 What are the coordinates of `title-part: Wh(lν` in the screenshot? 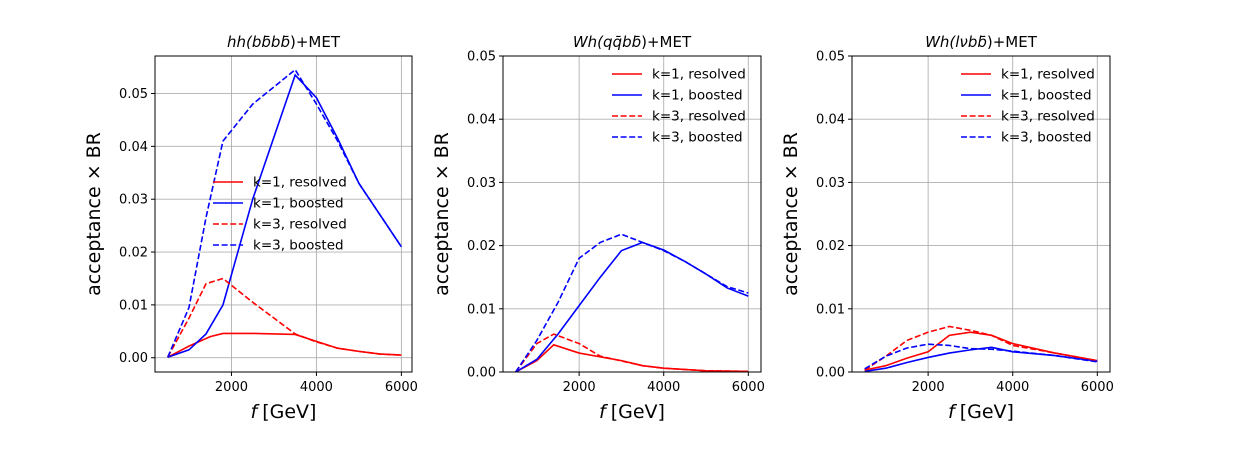 It's located at (946, 42).